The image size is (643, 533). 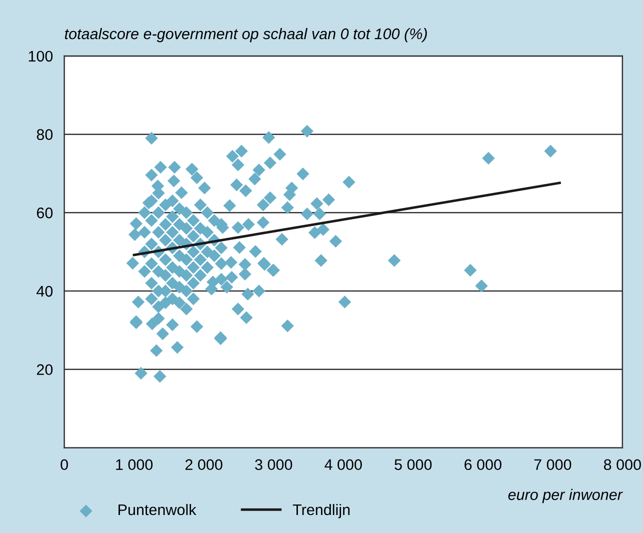 I want to click on legend-label: Trendlijn, so click(x=321, y=511).